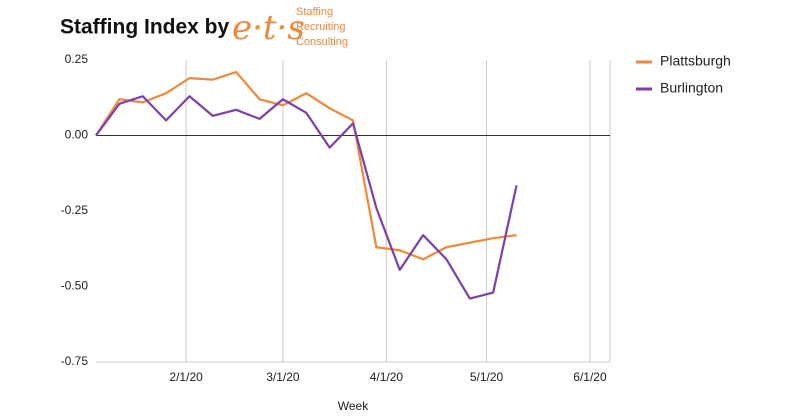  What do you see at coordinates (77, 135) in the screenshot?
I see `y-tick-label: 0.00` at bounding box center [77, 135].